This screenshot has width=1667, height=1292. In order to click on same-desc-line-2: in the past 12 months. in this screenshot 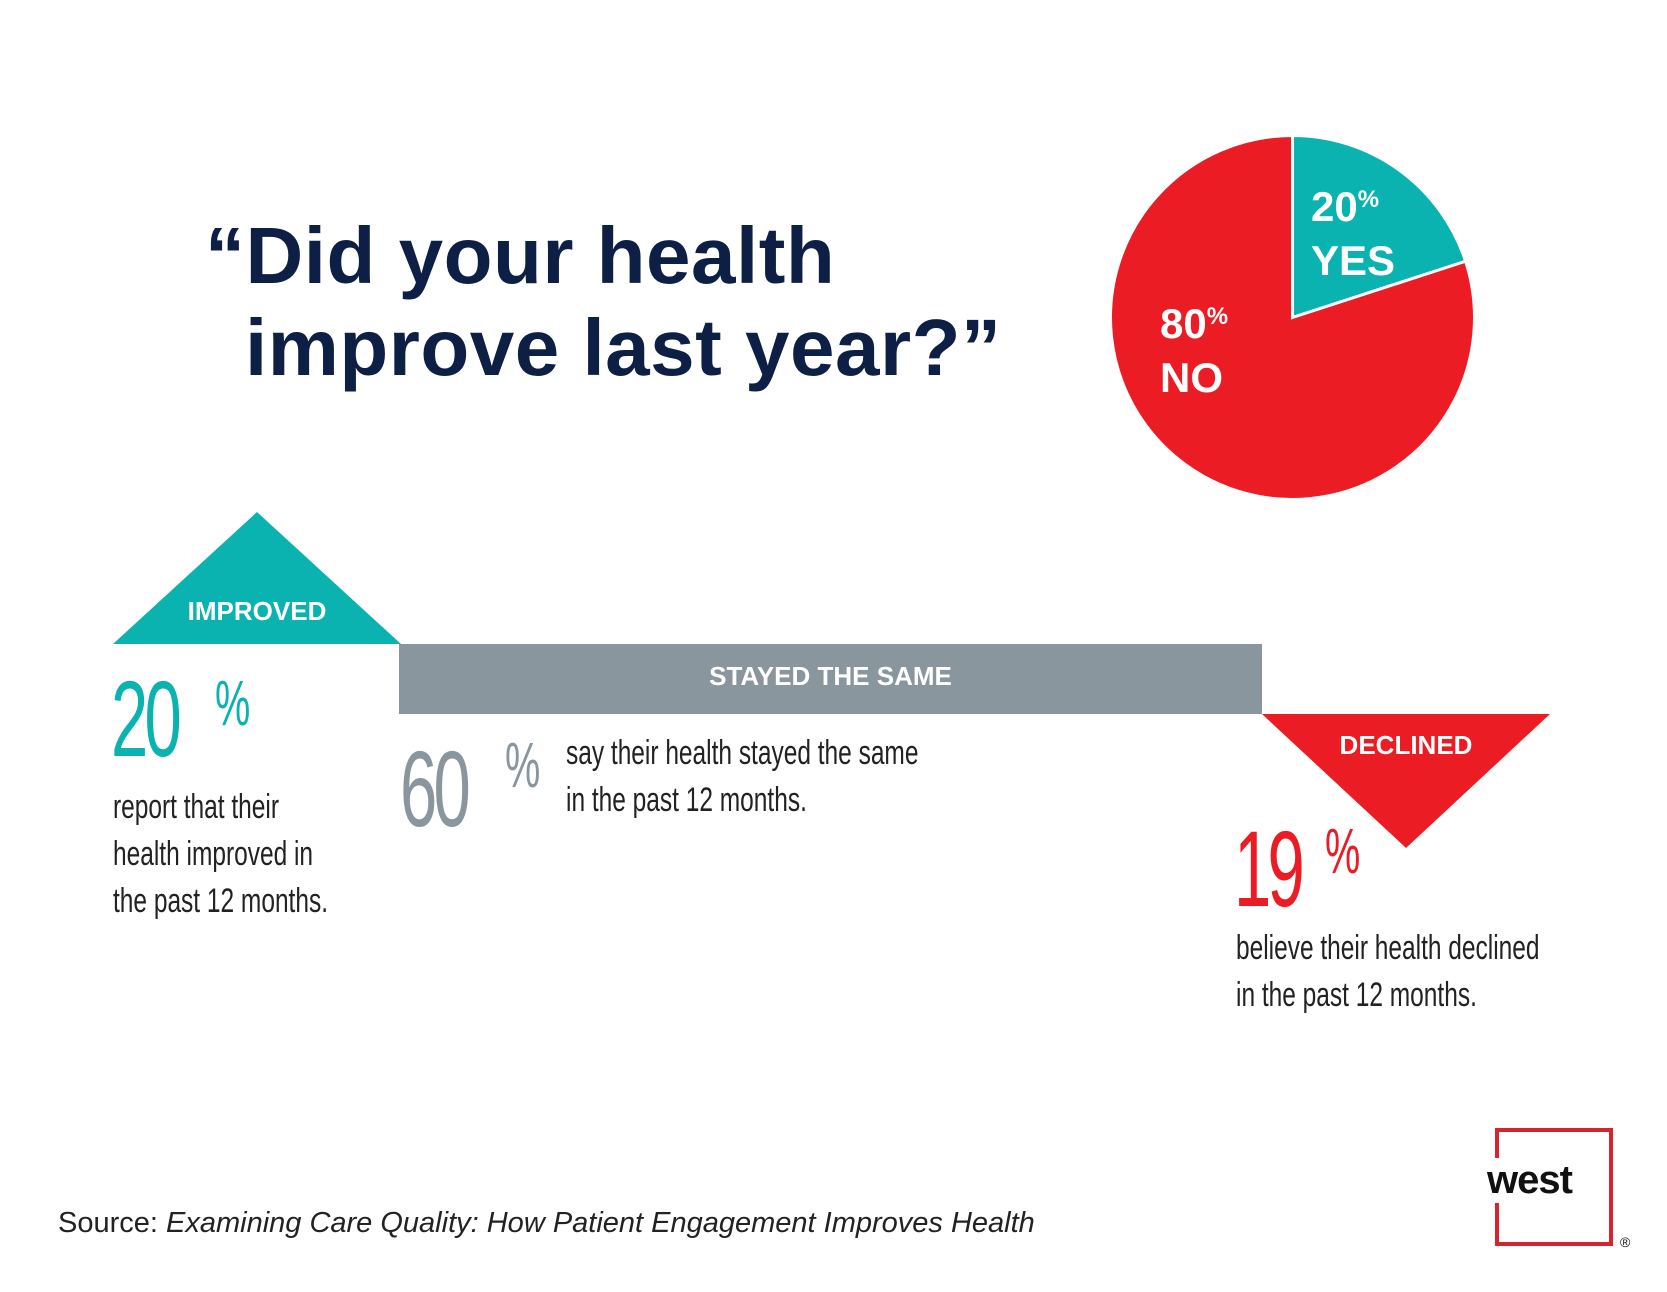, I will do `click(686, 800)`.